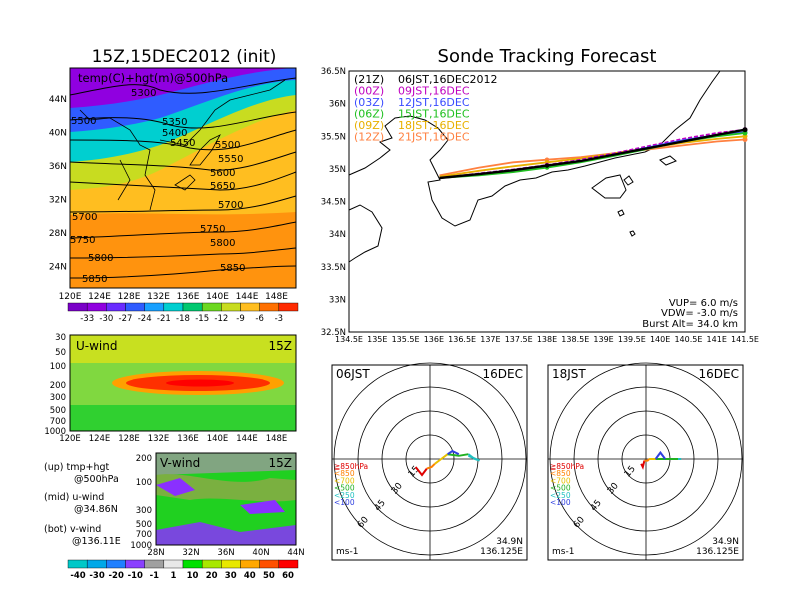  I want to click on colorbar-label: -20, so click(116, 576).